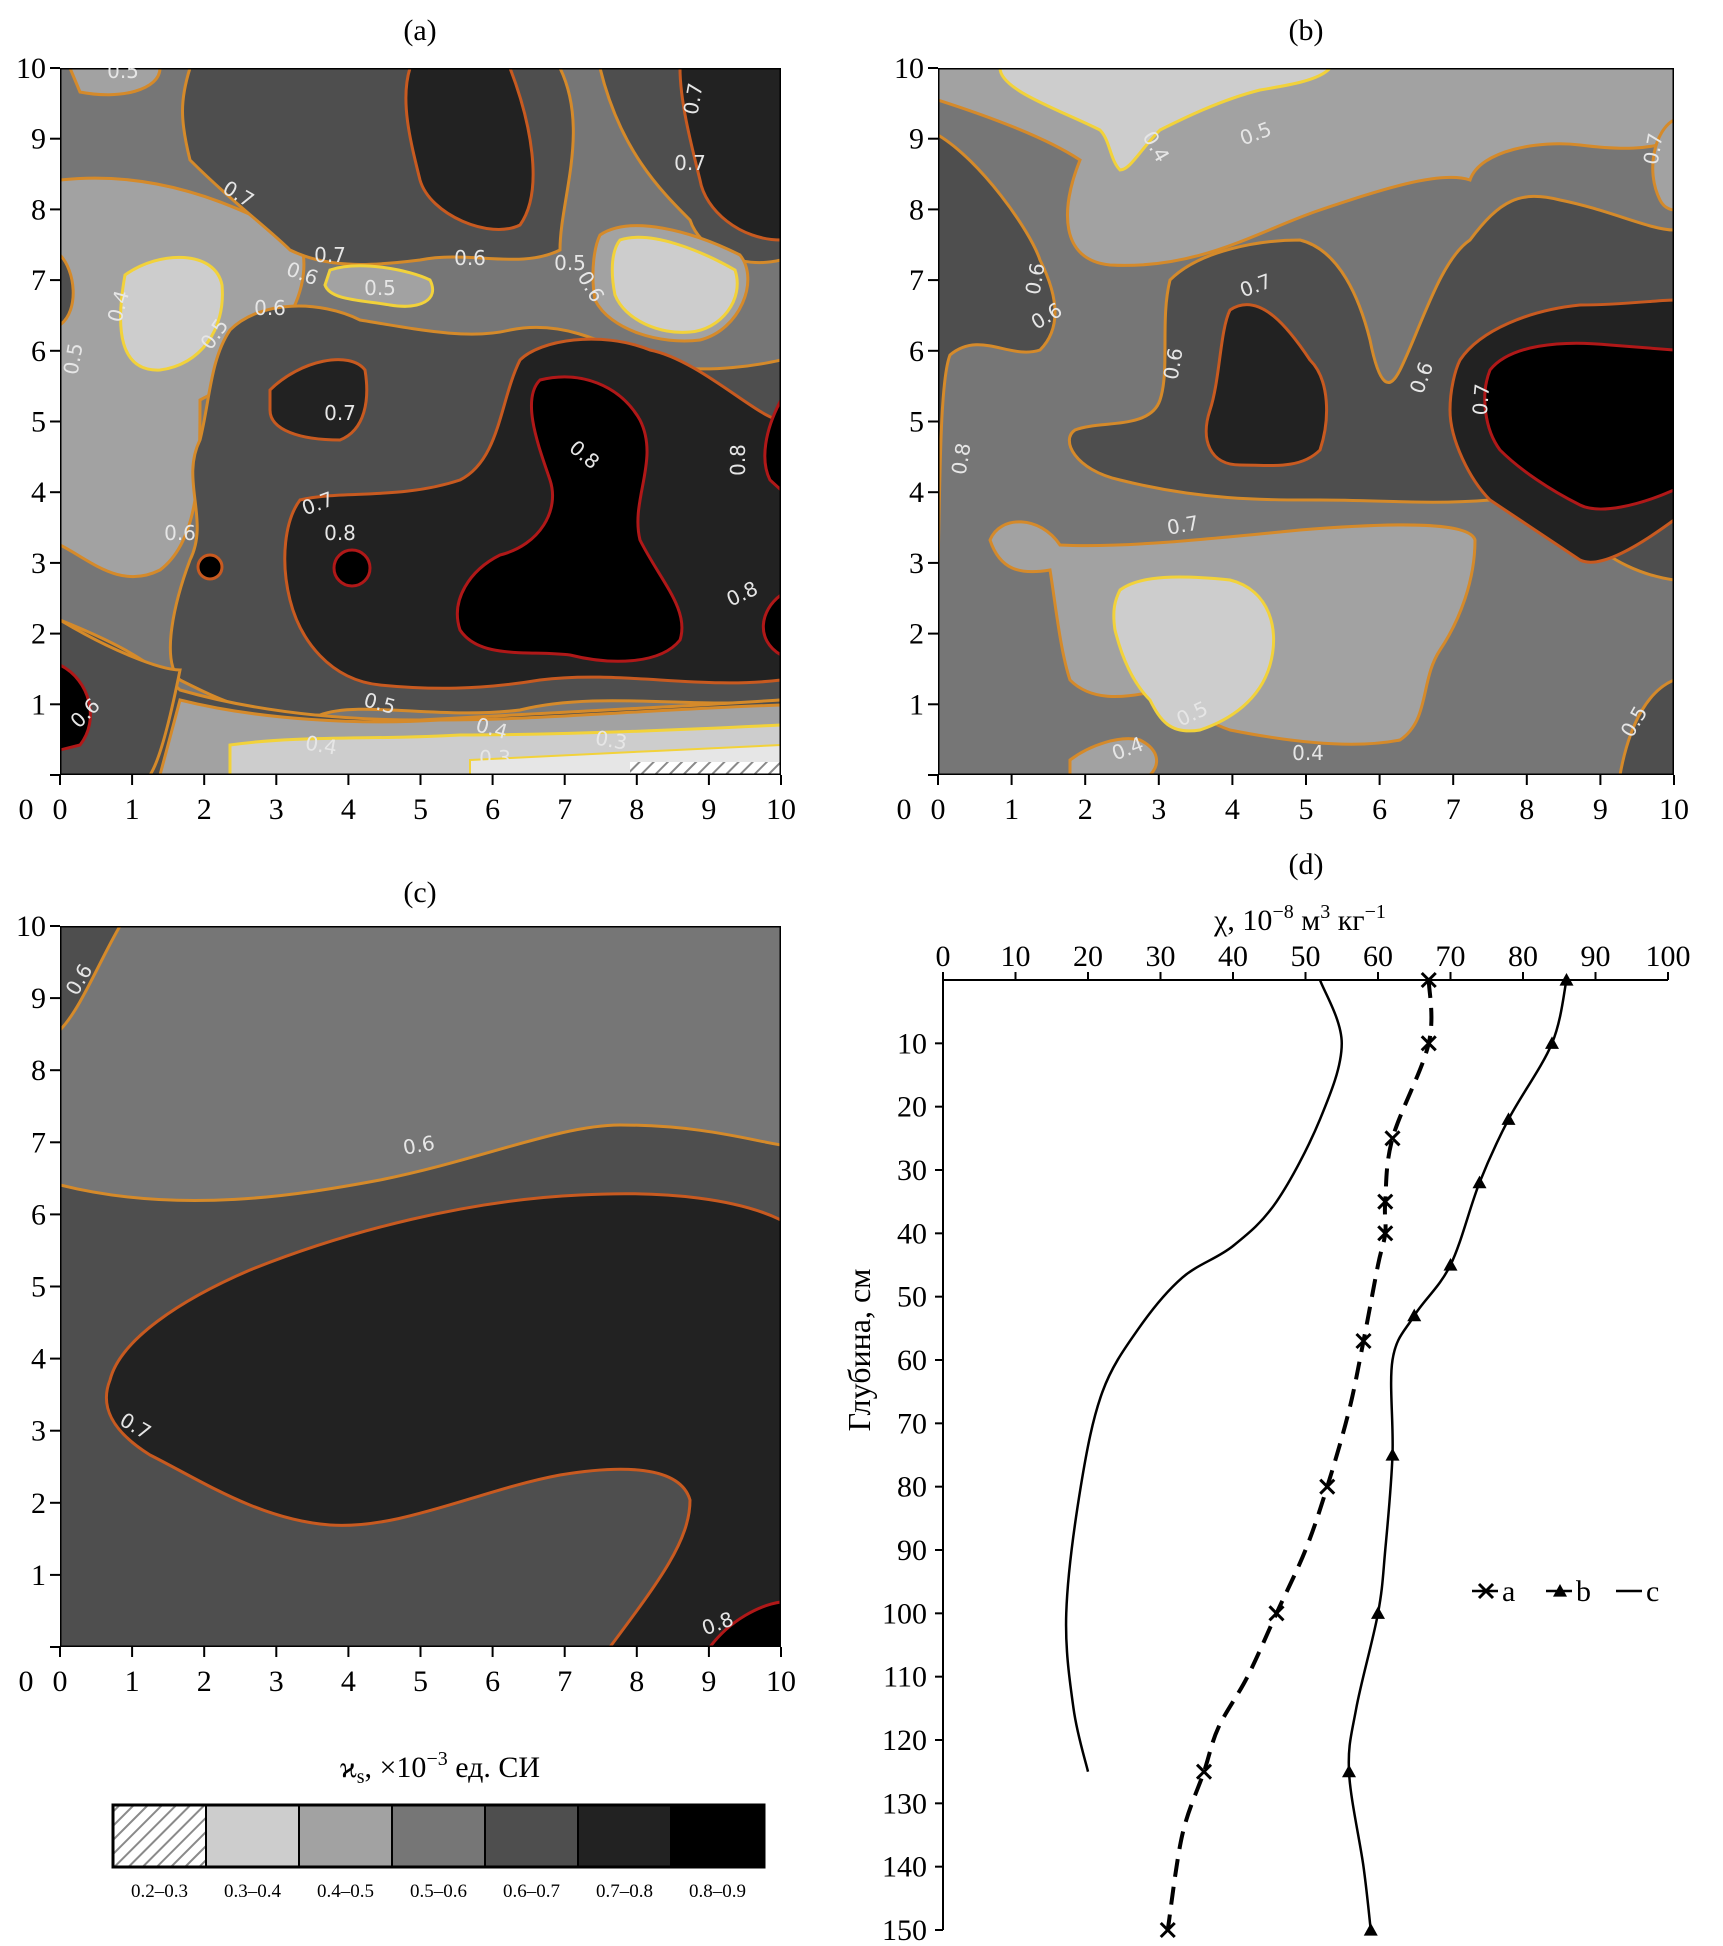 This screenshot has height=1946, width=1723. Describe the element at coordinates (674, 284) in the screenshot. I see `region-a-lighter-right` at that location.